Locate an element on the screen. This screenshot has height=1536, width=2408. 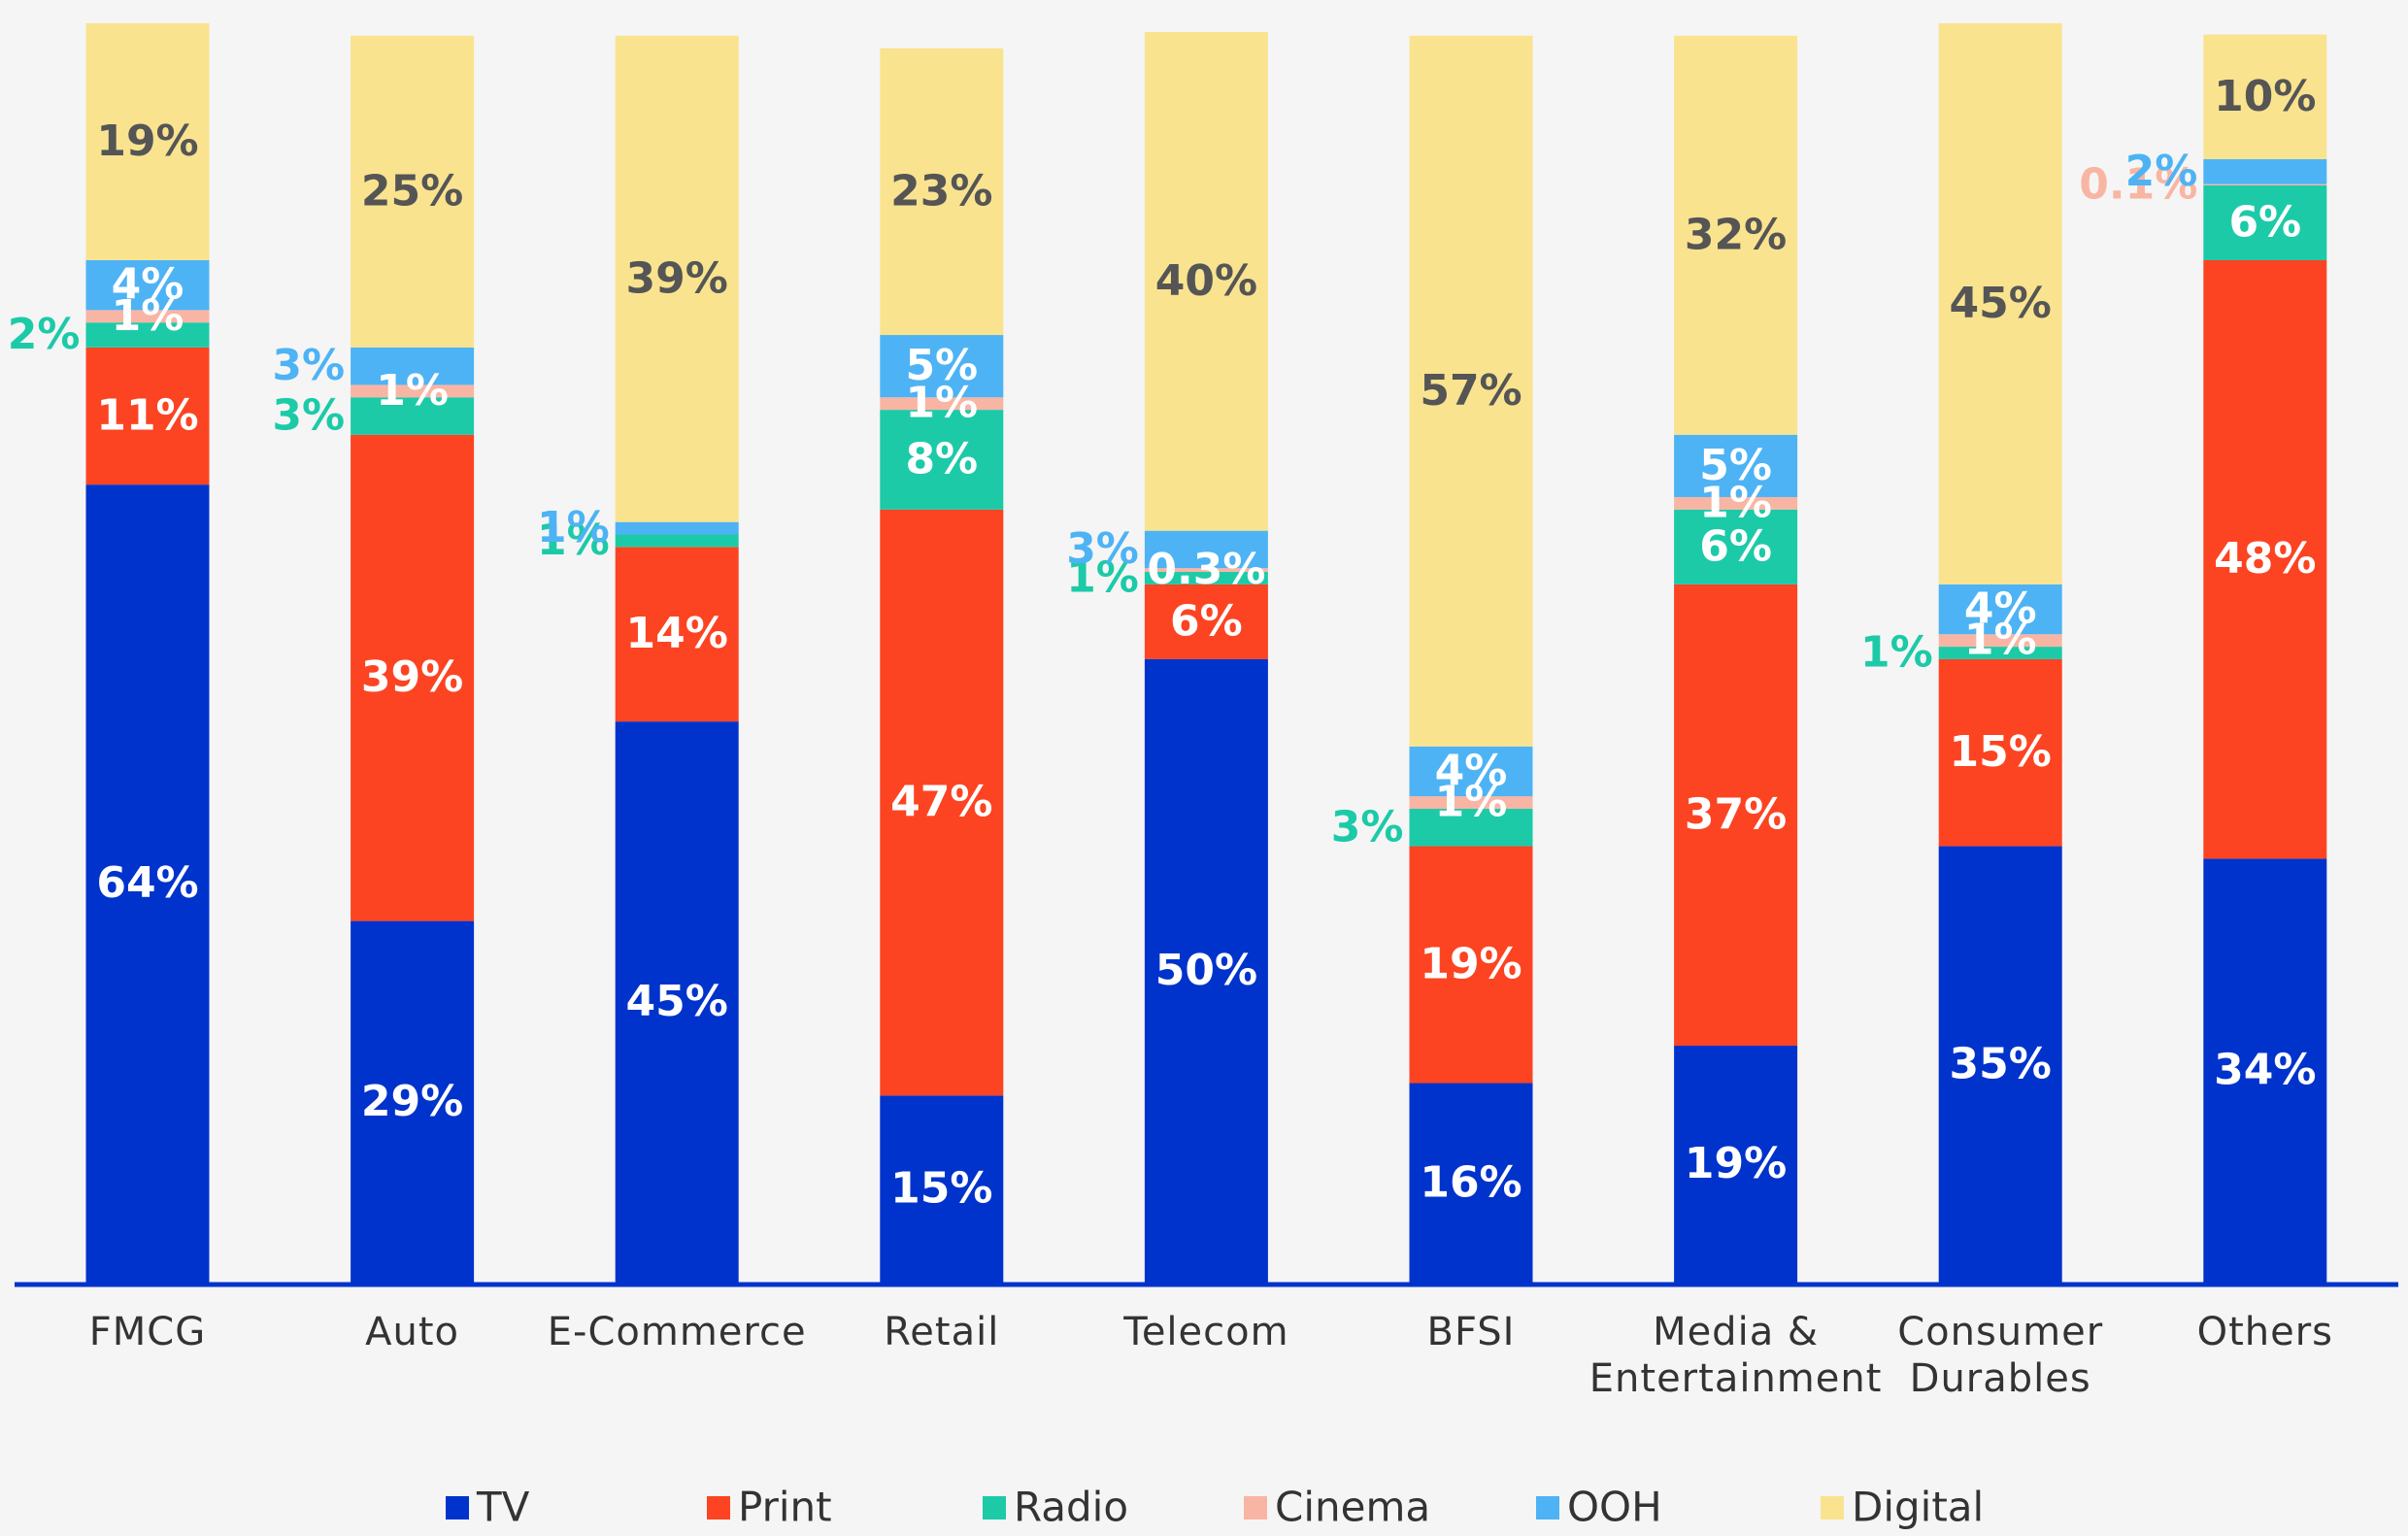
legend-label: Radio is located at coordinates (1071, 1507).